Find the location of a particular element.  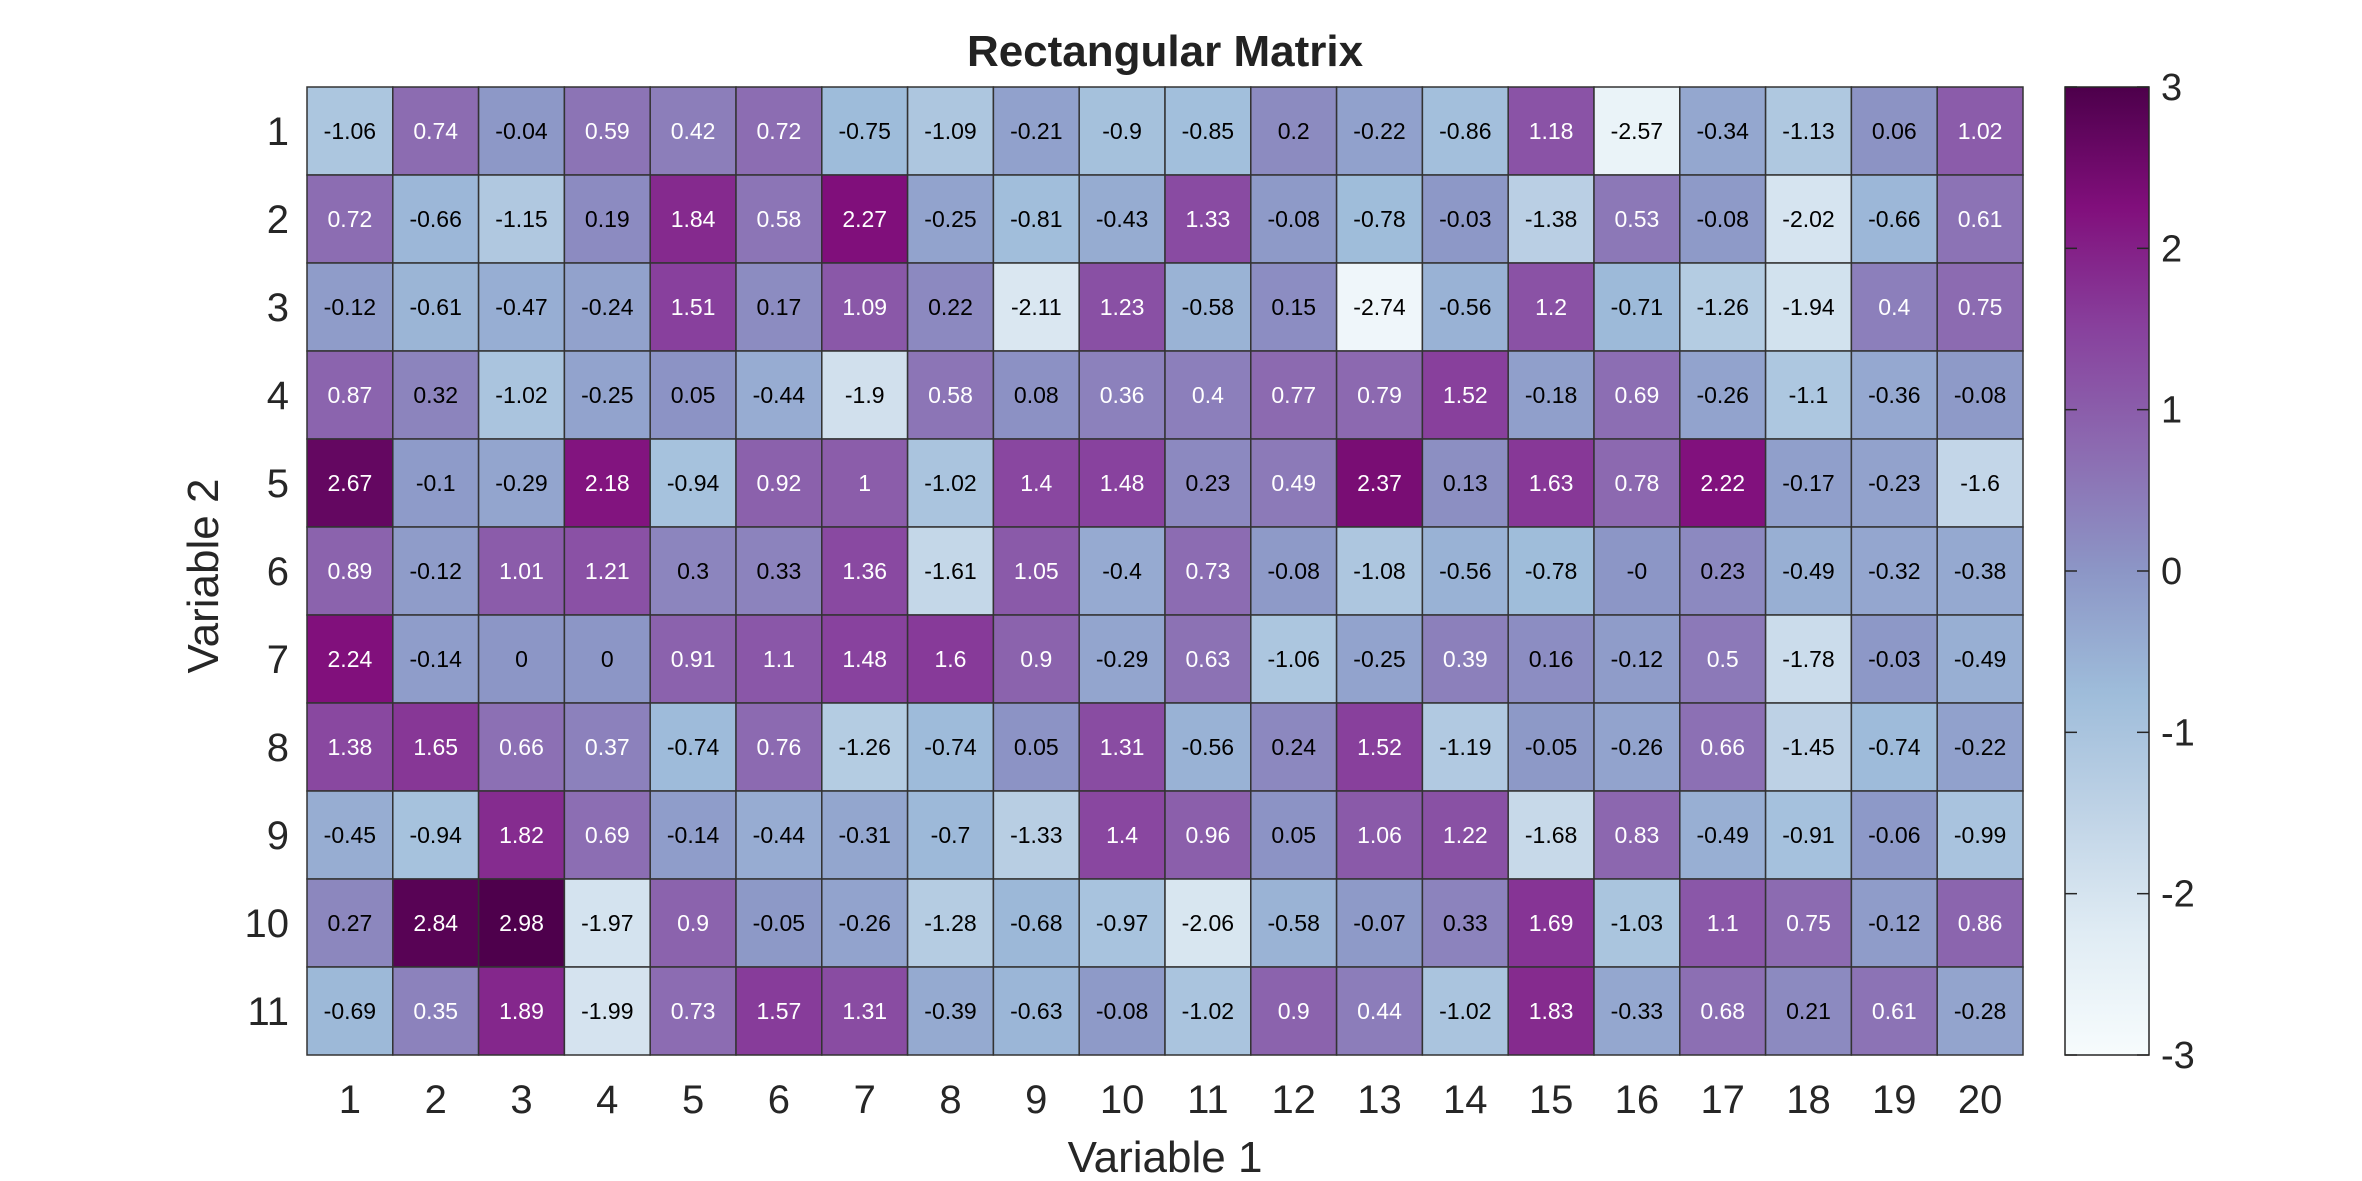

cell-value-label: -0.81 is located at coordinates (1036, 219).